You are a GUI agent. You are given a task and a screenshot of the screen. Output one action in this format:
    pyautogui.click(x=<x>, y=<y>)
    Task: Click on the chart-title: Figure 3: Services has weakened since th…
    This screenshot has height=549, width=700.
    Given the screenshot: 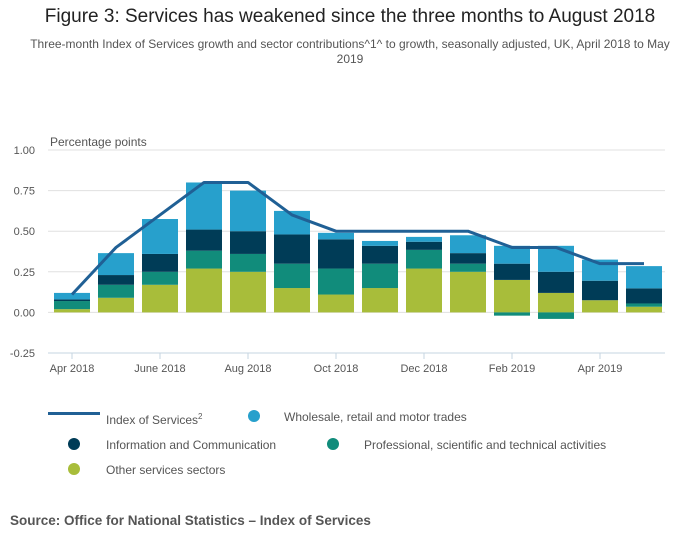 What is the action you would take?
    pyautogui.click(x=350, y=16)
    